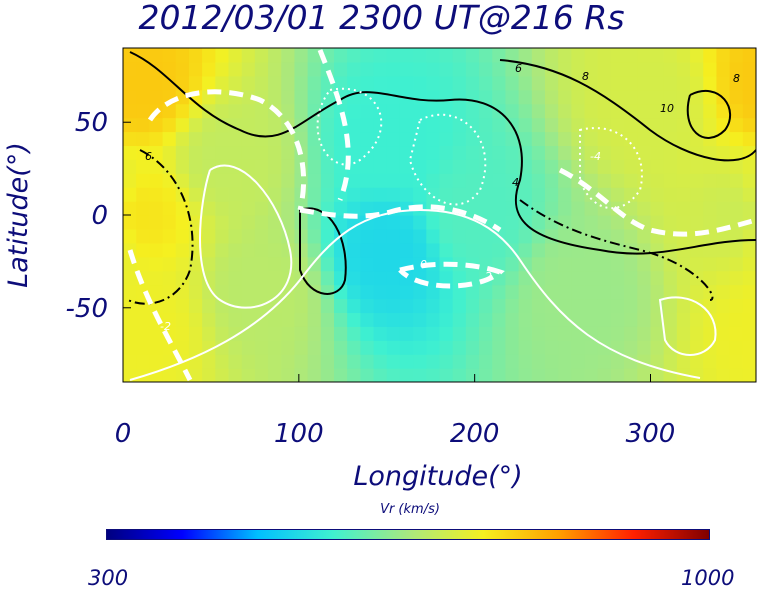 The image size is (763, 590). Describe the element at coordinates (611, 168) in the screenshot. I see `contour-line` at that location.